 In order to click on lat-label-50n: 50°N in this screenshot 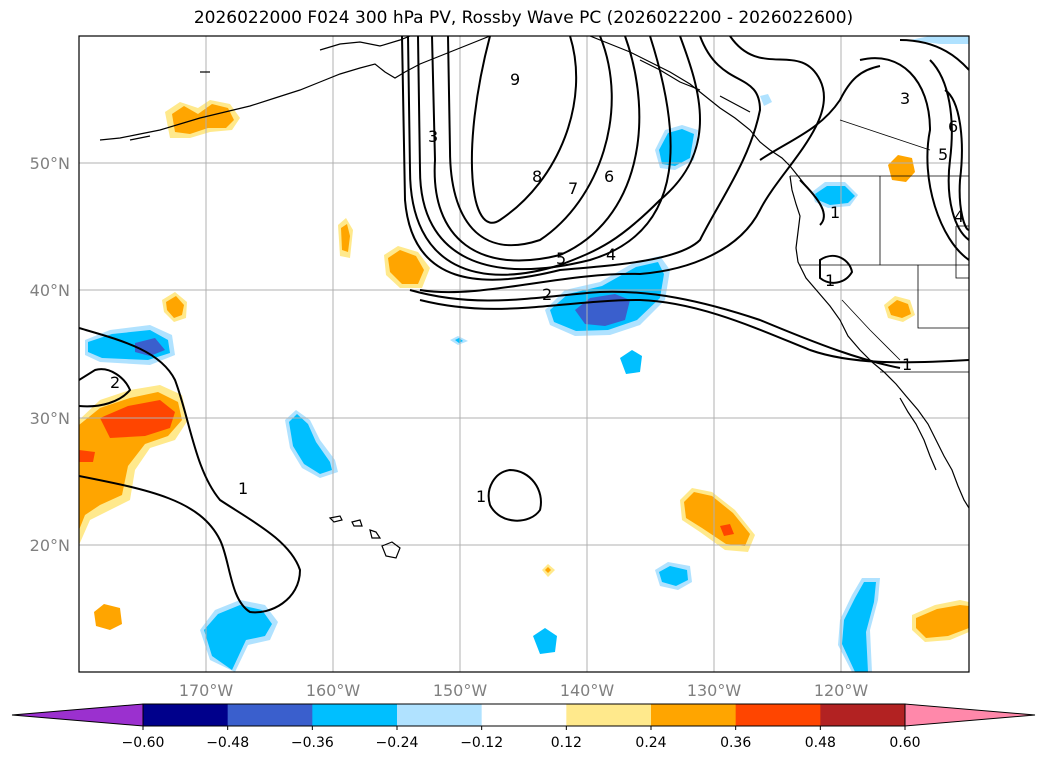, I will do `click(50, 163)`.